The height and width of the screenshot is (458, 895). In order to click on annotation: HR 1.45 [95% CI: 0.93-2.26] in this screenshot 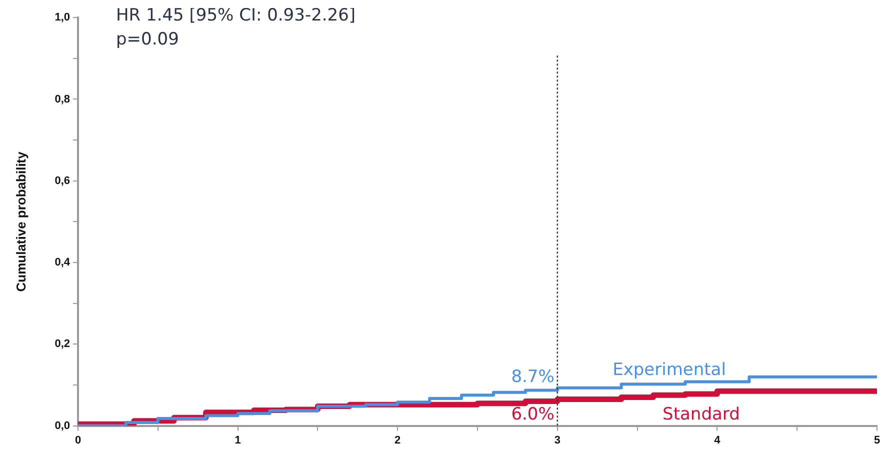, I will do `click(236, 16)`.